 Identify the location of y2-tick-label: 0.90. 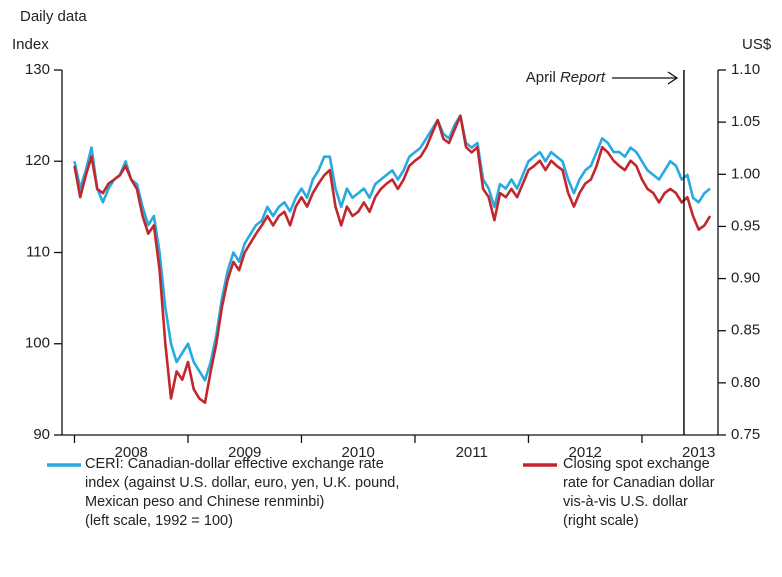
(745, 278).